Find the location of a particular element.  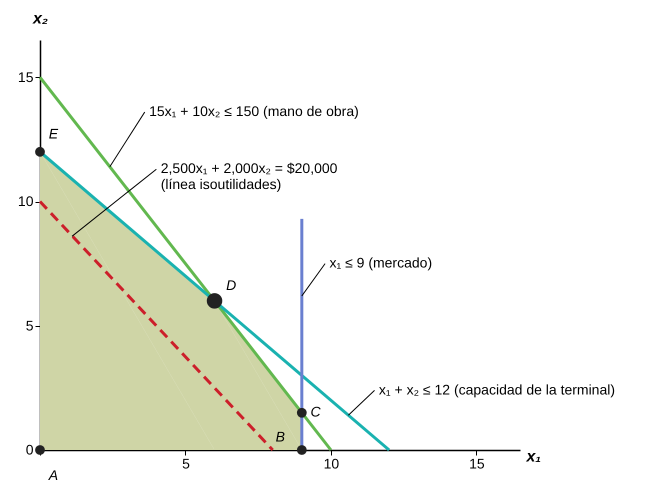

annotation: x₁ + x₂ ≤ 12 (capacidad de la terminal) is located at coordinates (497, 389).